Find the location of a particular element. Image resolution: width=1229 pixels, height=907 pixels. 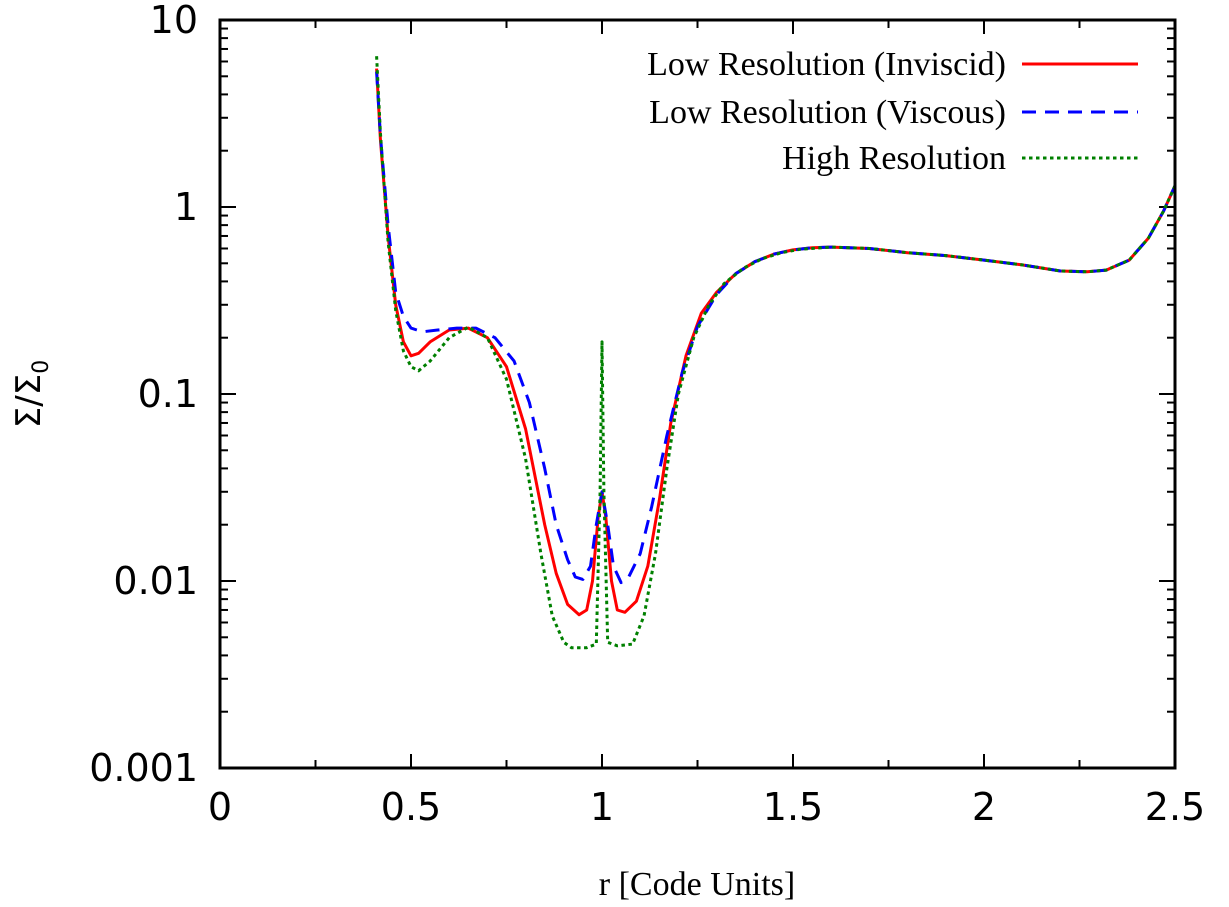

y-tick-label: 10 is located at coordinates (174, 21).